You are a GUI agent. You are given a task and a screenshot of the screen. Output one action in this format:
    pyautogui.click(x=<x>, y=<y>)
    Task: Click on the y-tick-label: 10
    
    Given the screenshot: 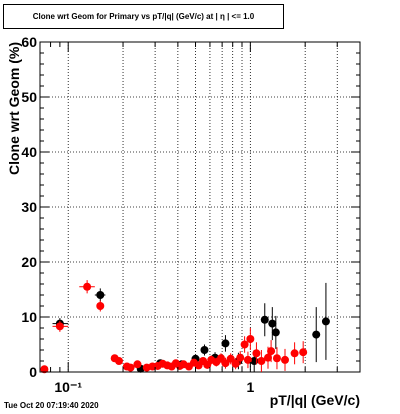 What is the action you would take?
    pyautogui.click(x=29, y=317)
    